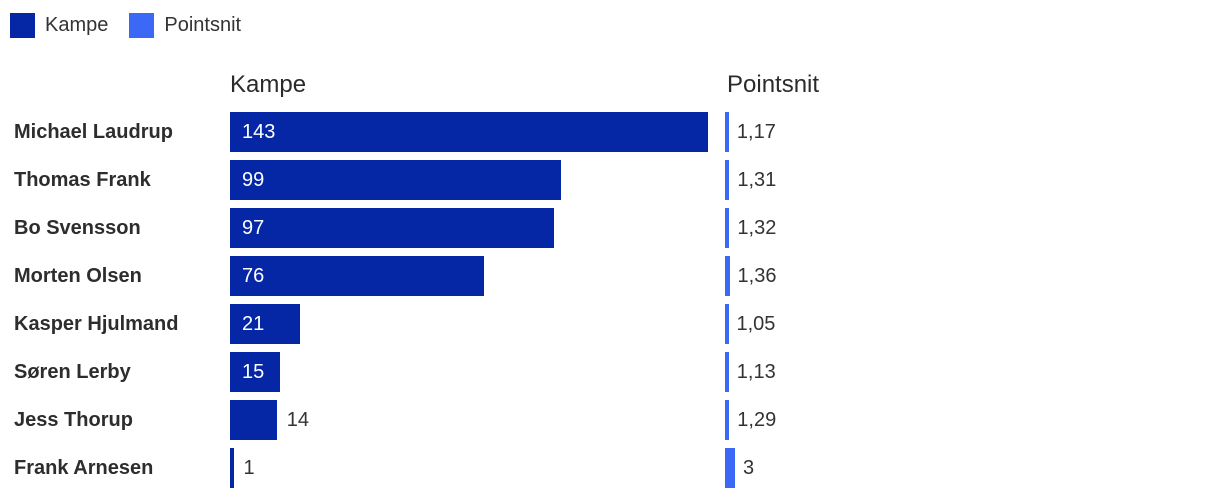  What do you see at coordinates (253, 228) in the screenshot?
I see `kampe-value: 97` at bounding box center [253, 228].